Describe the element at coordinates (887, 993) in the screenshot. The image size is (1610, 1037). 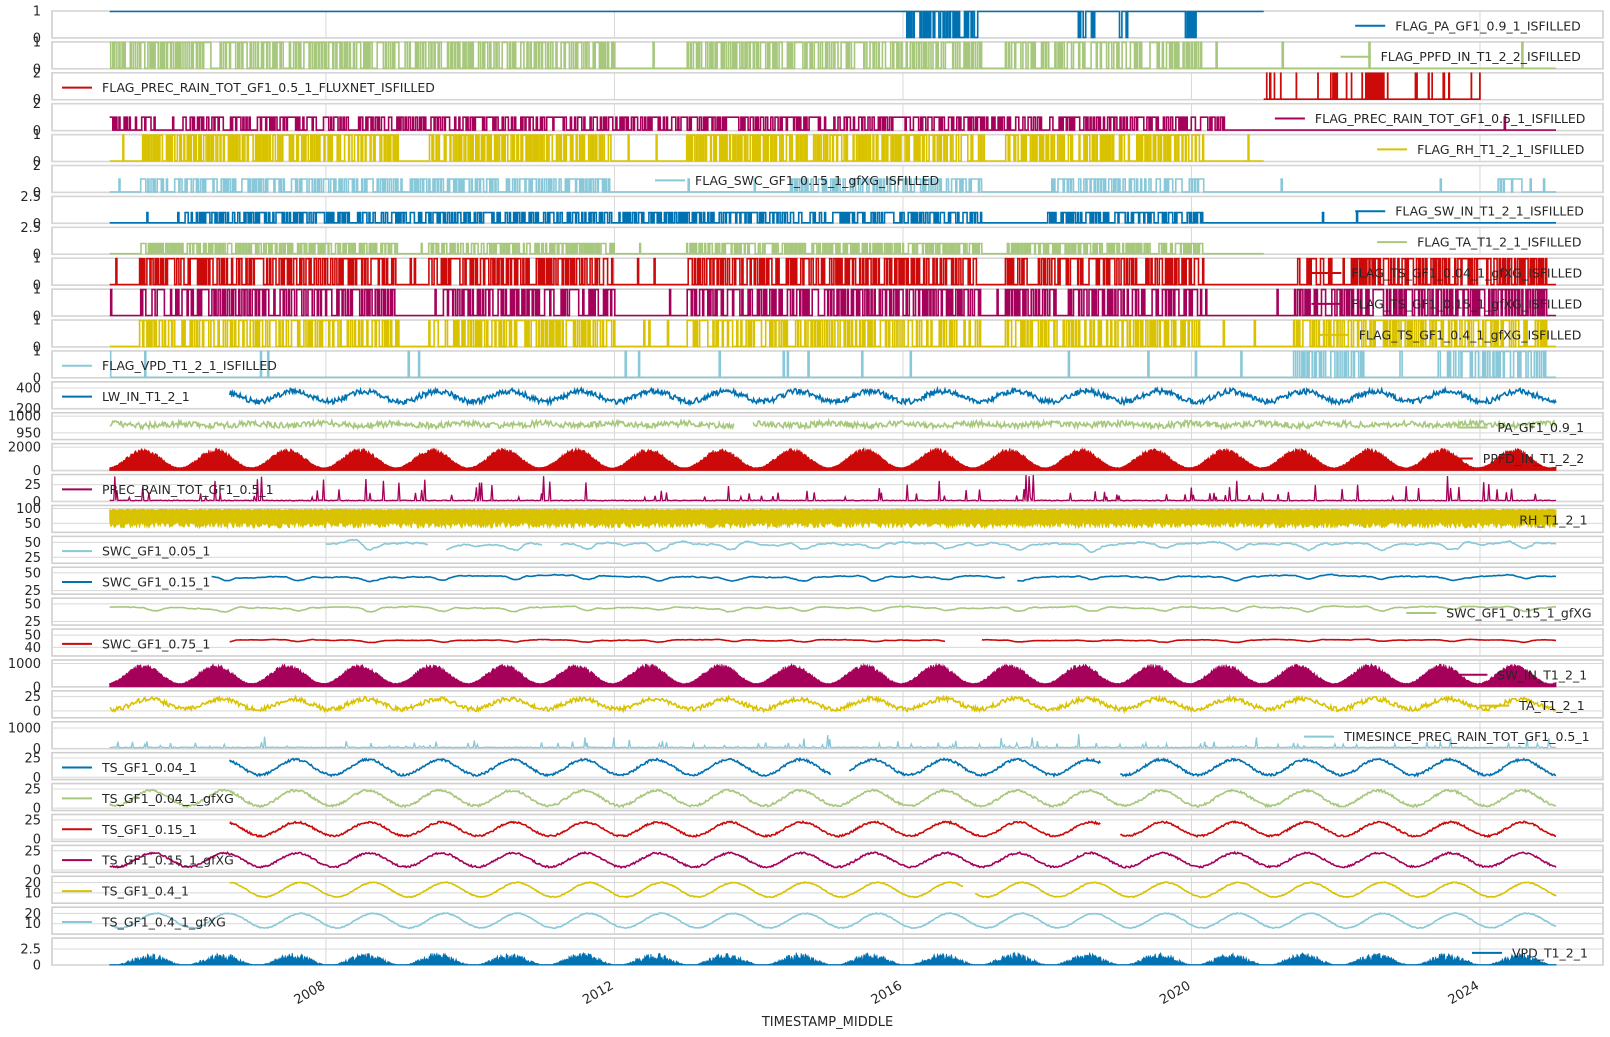
I see `x-tick-label: 2016` at that location.